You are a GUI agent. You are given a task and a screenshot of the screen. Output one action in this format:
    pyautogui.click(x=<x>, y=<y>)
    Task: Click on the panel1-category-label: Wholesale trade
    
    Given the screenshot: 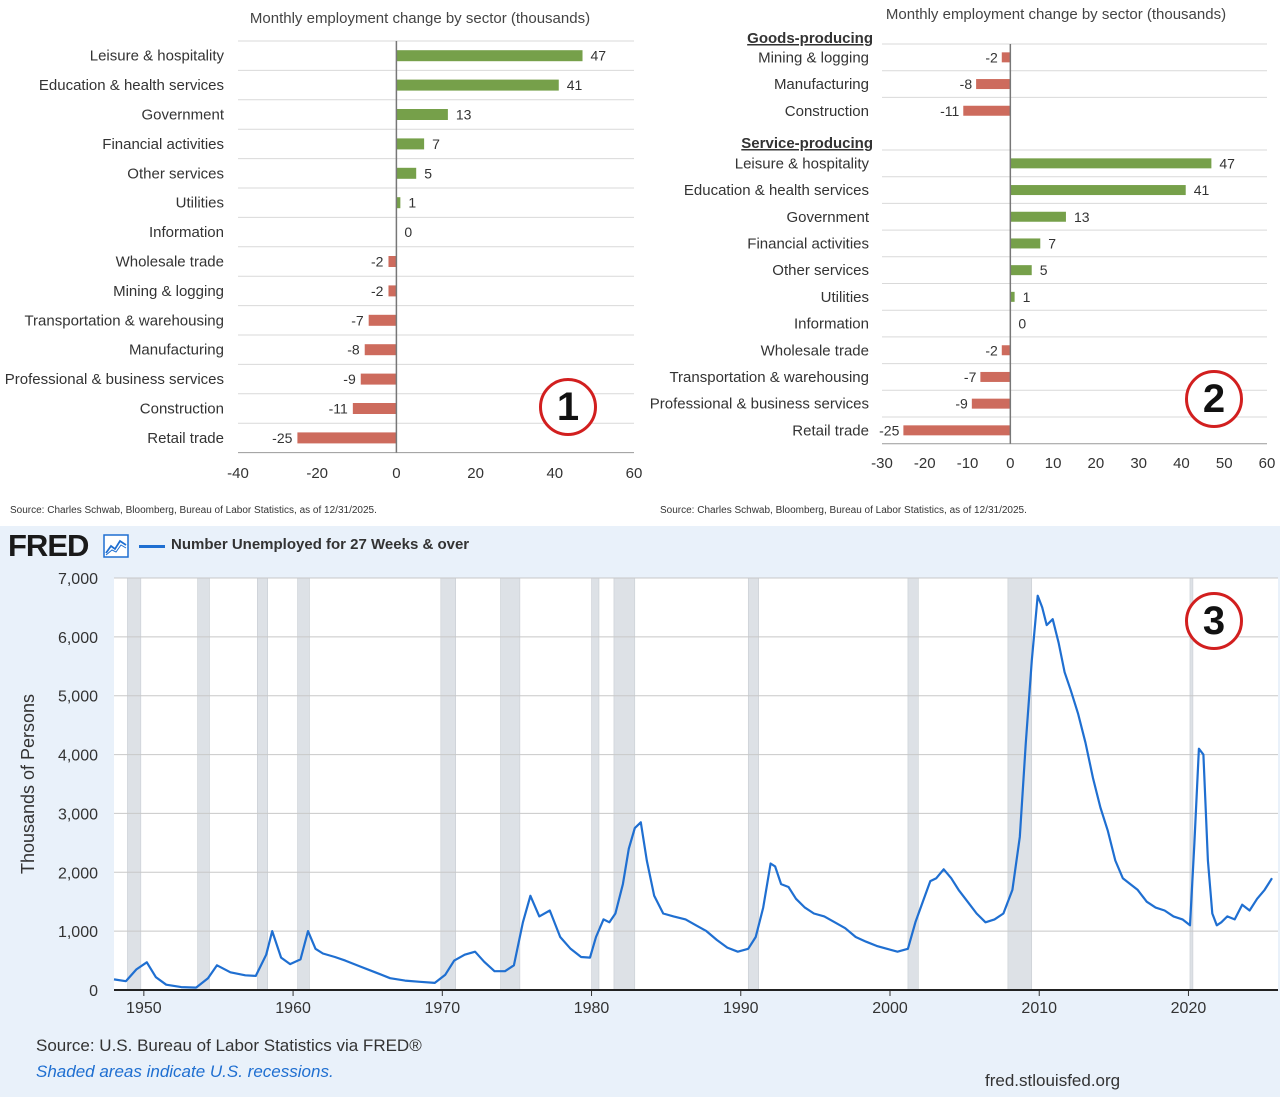 What is the action you would take?
    pyautogui.click(x=170, y=262)
    